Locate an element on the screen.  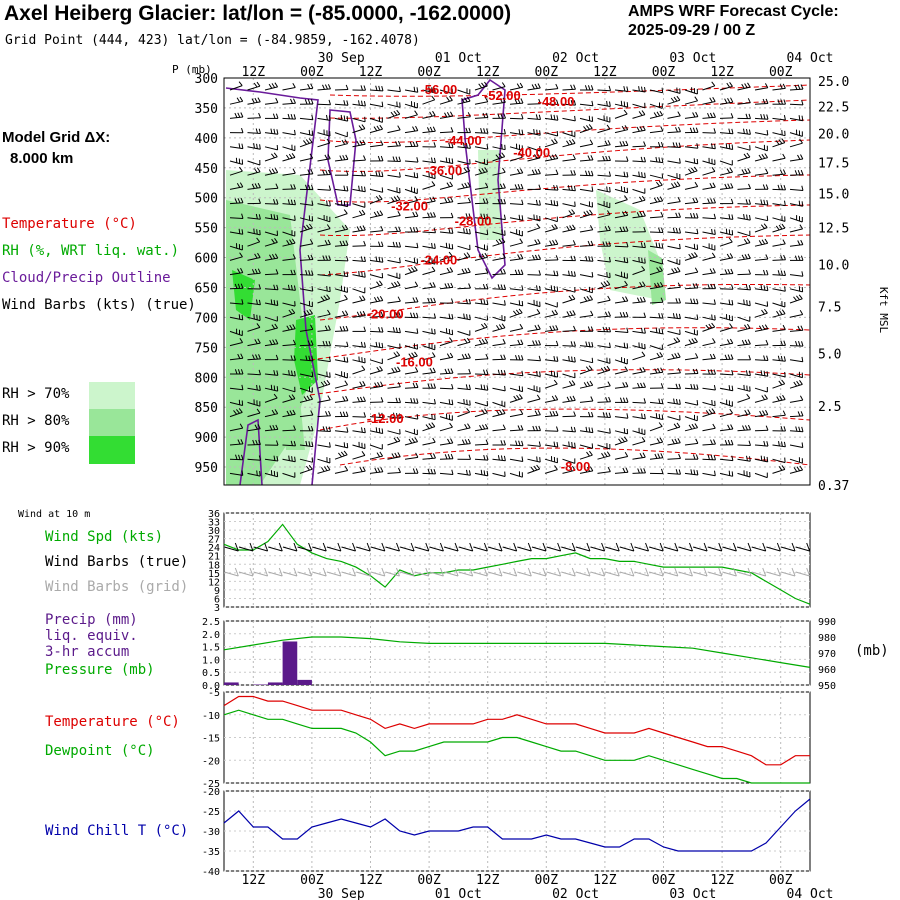
wind-panel-ytick-6: 21 is located at coordinates (214, 557).